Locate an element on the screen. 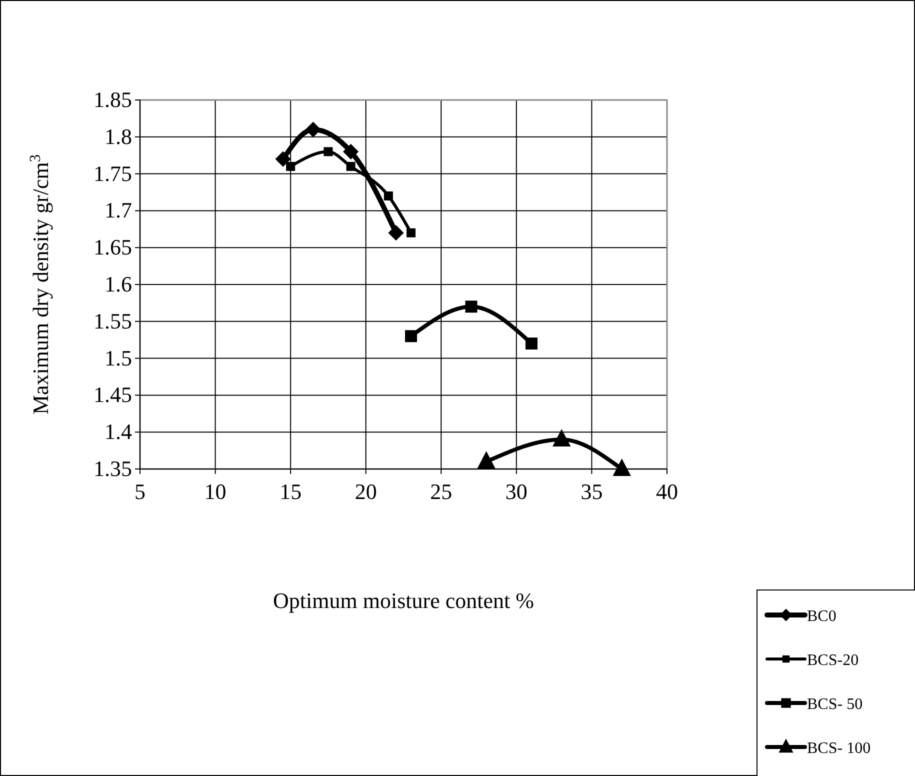  legend-label: BC0 is located at coordinates (821, 616).